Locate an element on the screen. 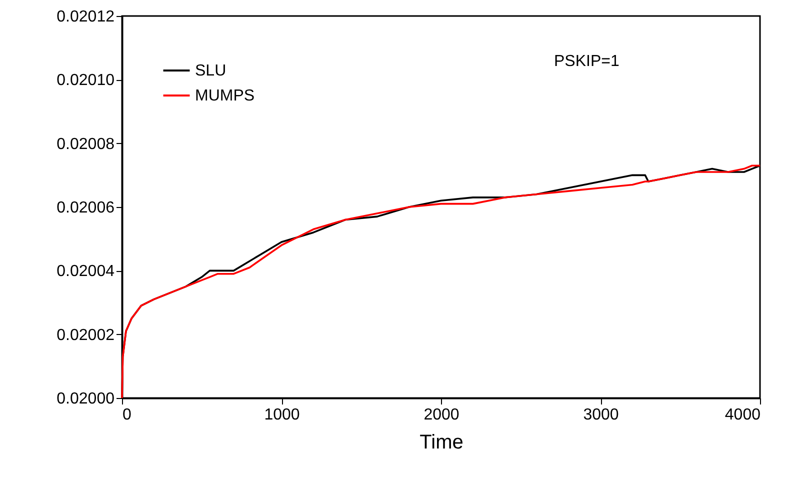 Image resolution: width=786 pixels, height=478 pixels. y-tick-label: 0.02010 is located at coordinates (85, 81).